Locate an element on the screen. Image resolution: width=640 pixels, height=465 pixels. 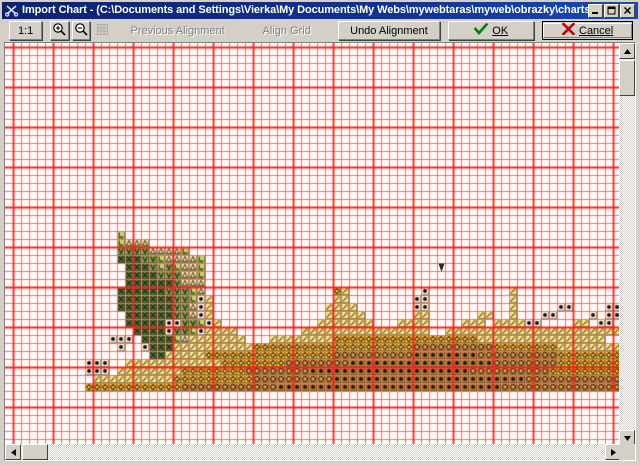
zoom-in-icon is located at coordinates (59, 30).